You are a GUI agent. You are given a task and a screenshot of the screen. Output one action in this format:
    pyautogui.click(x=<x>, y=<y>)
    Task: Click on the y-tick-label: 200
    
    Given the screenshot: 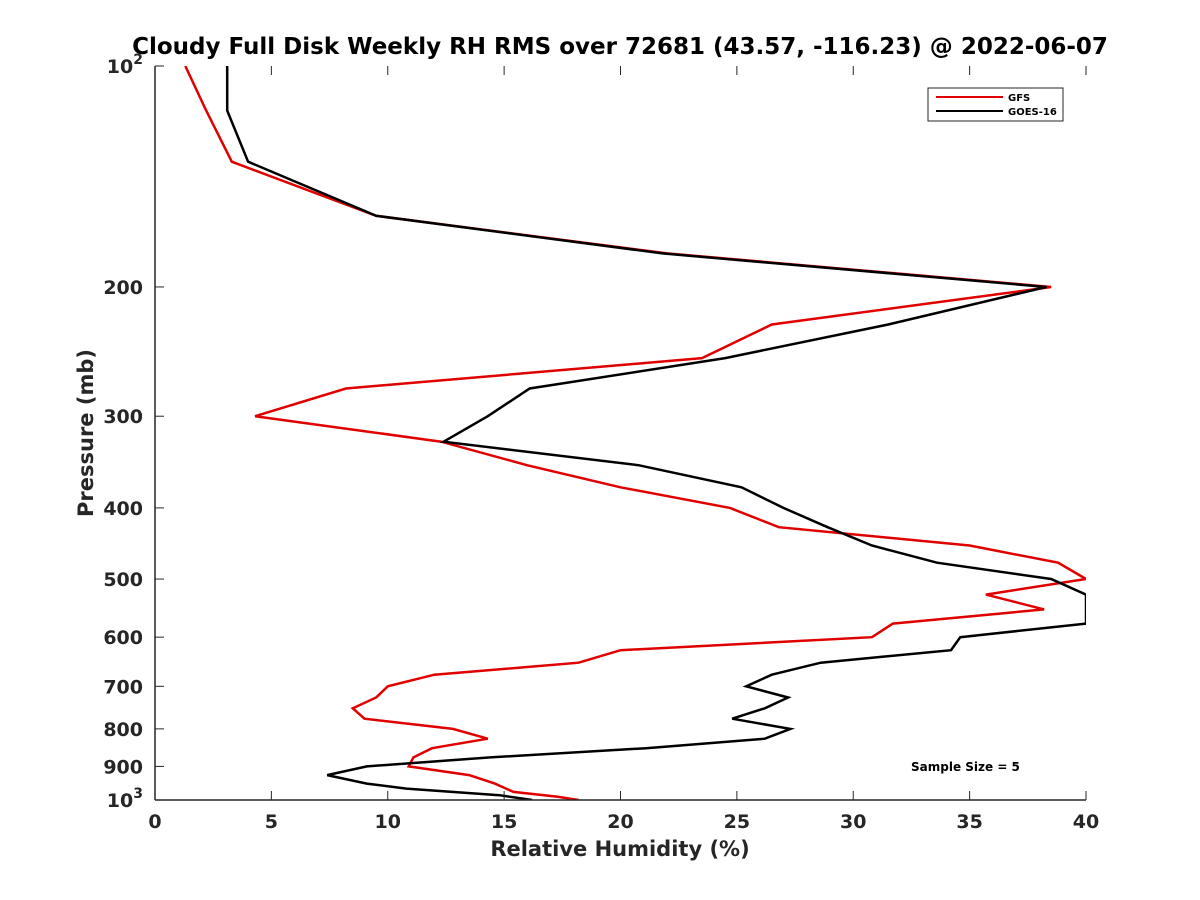 What is the action you would take?
    pyautogui.click(x=123, y=288)
    